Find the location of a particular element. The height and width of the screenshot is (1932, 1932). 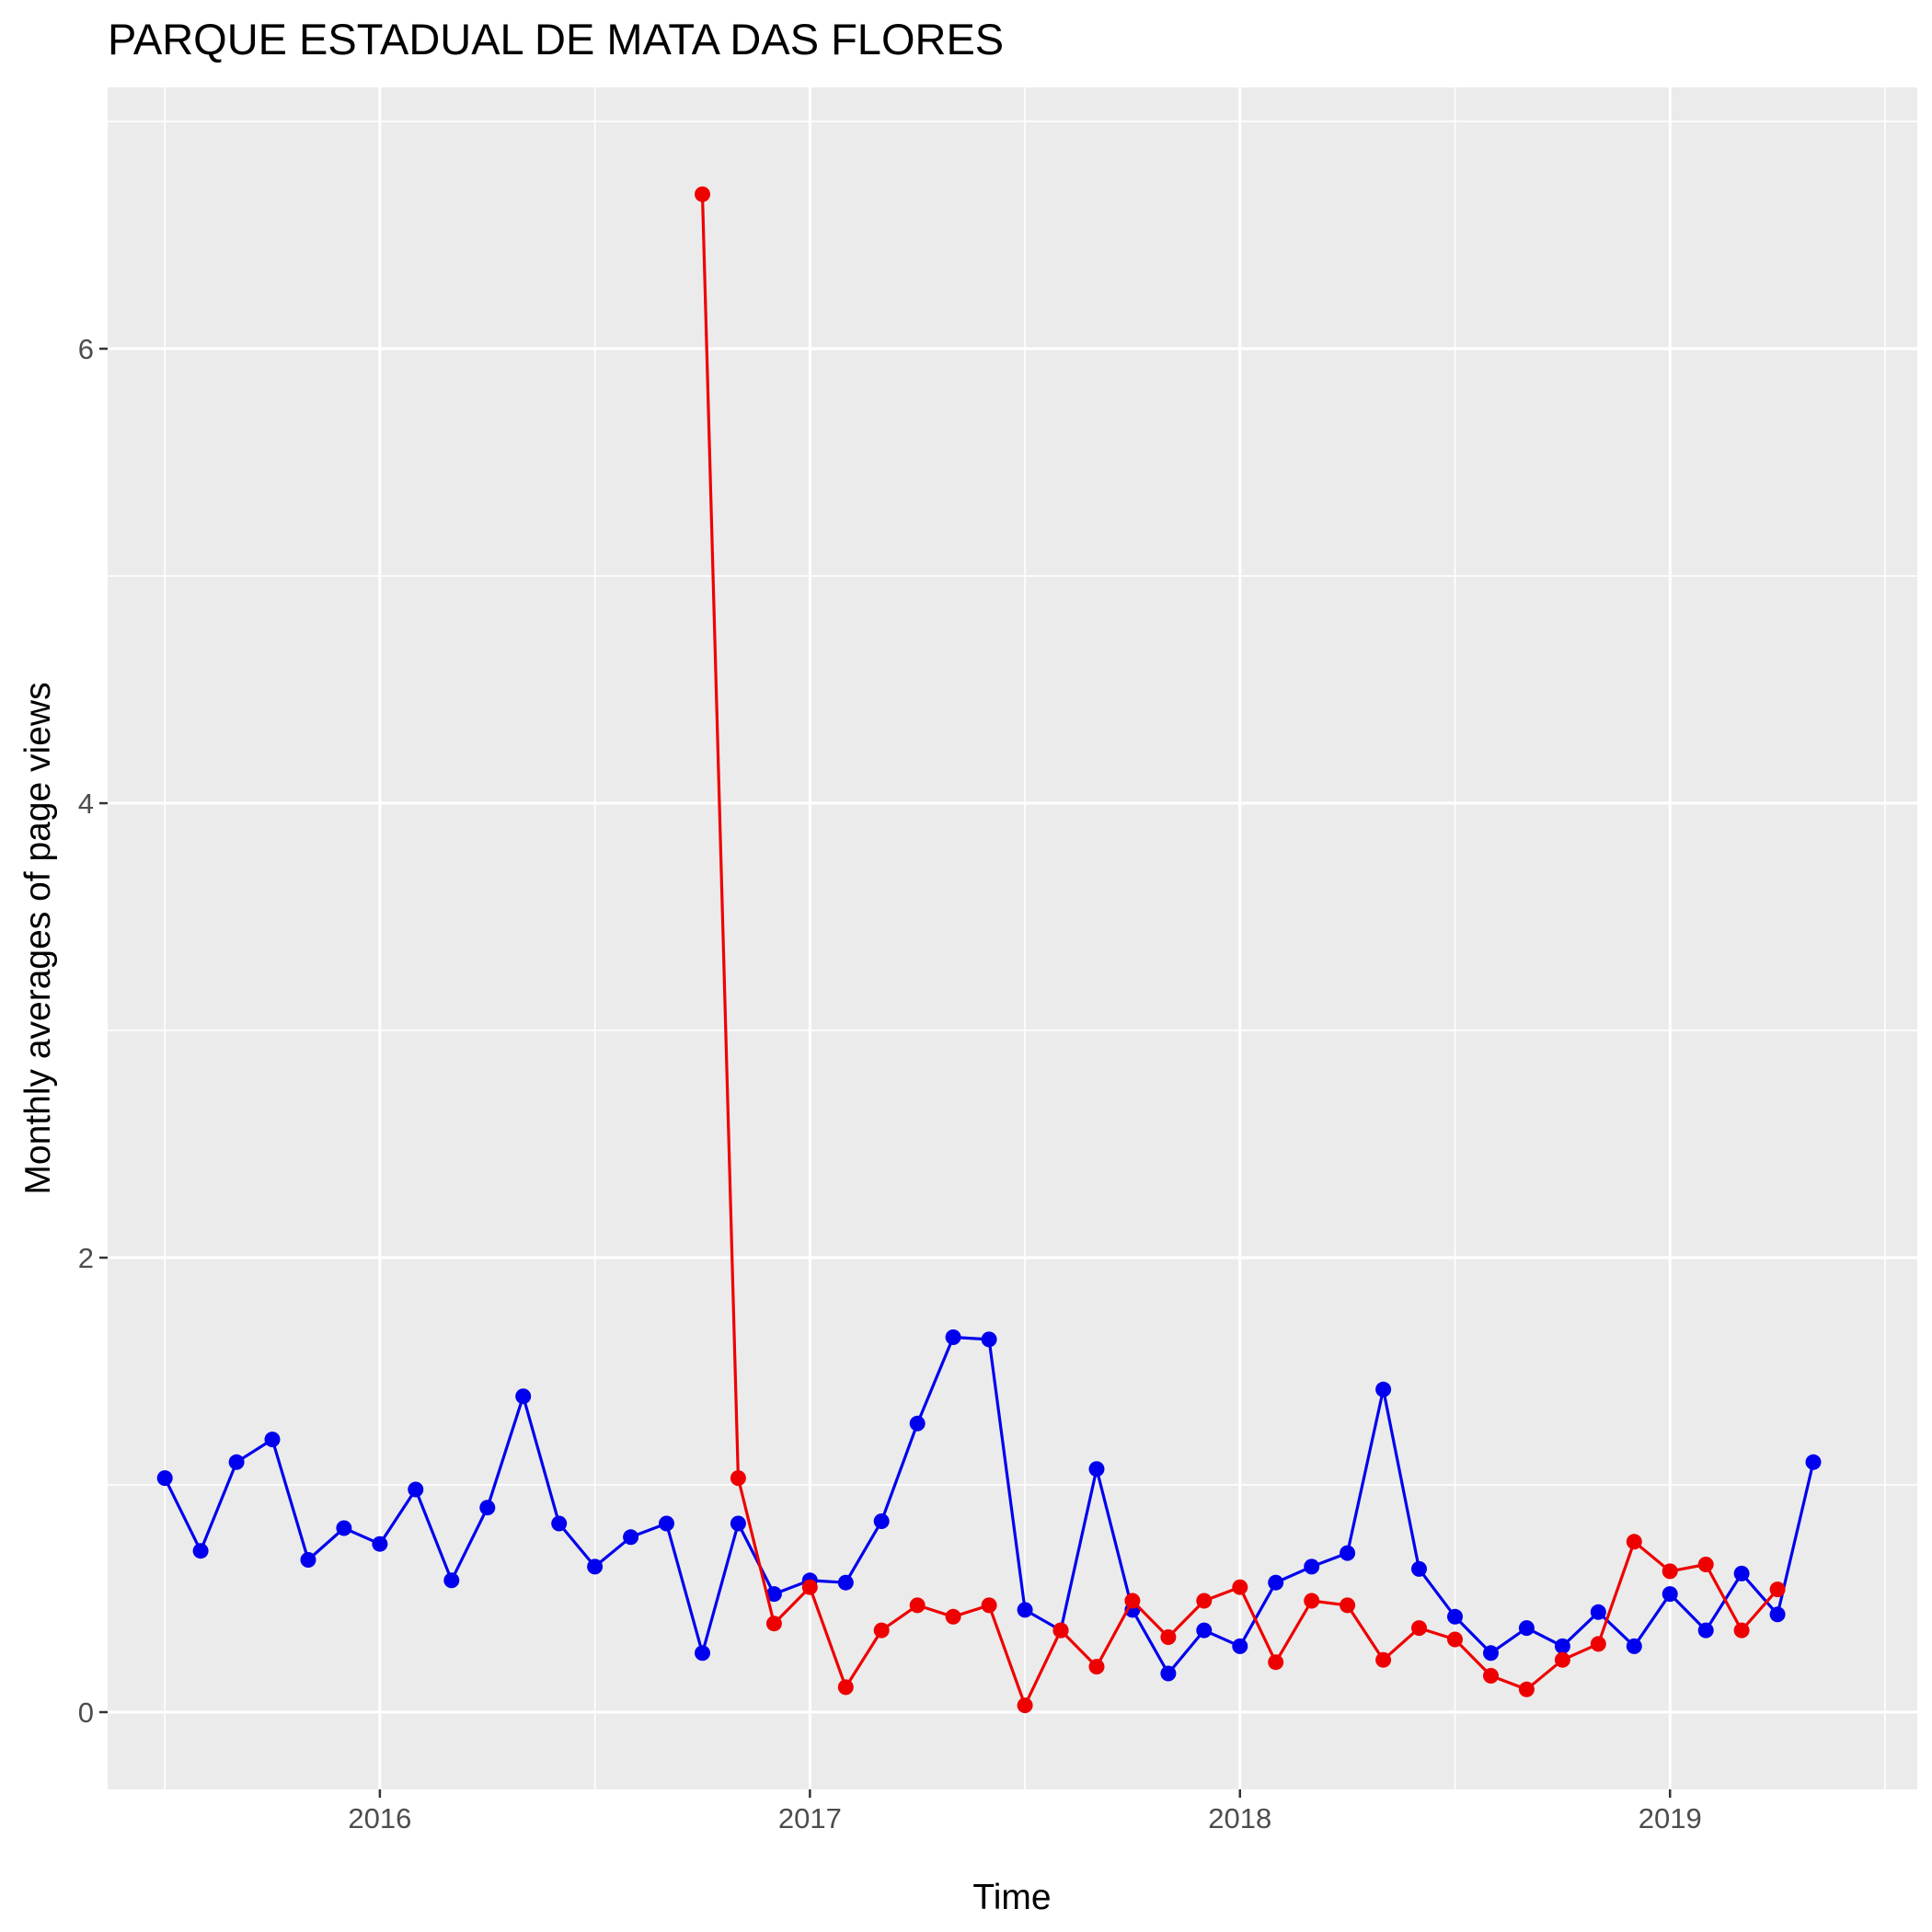

x-tick-label: 2017 is located at coordinates (810, 1818).